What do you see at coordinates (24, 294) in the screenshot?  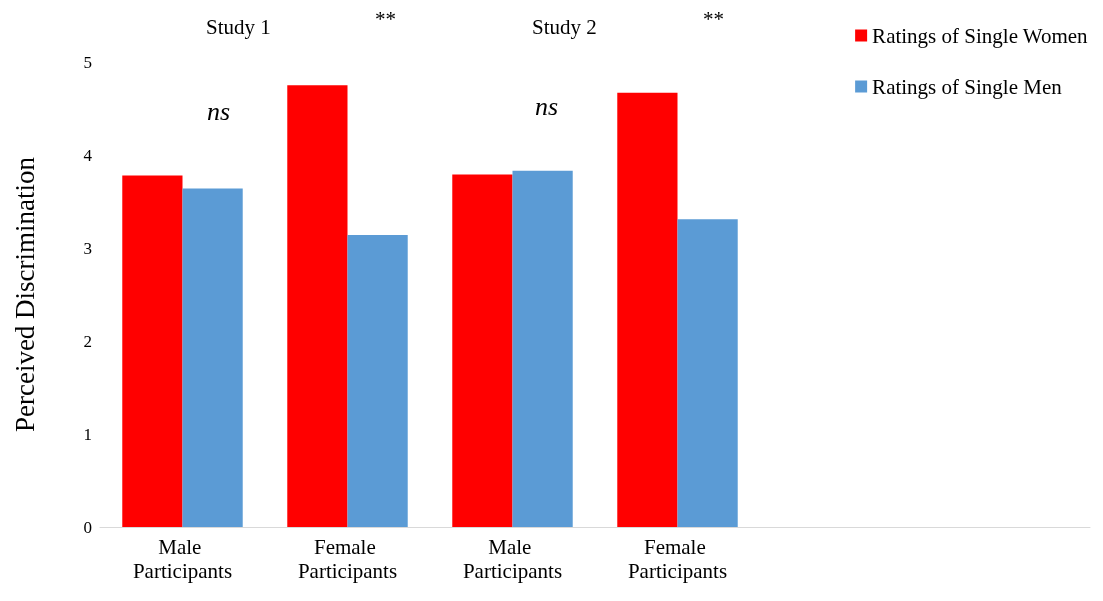 I see `y-axis-title: Perceived Discrimination` at bounding box center [24, 294].